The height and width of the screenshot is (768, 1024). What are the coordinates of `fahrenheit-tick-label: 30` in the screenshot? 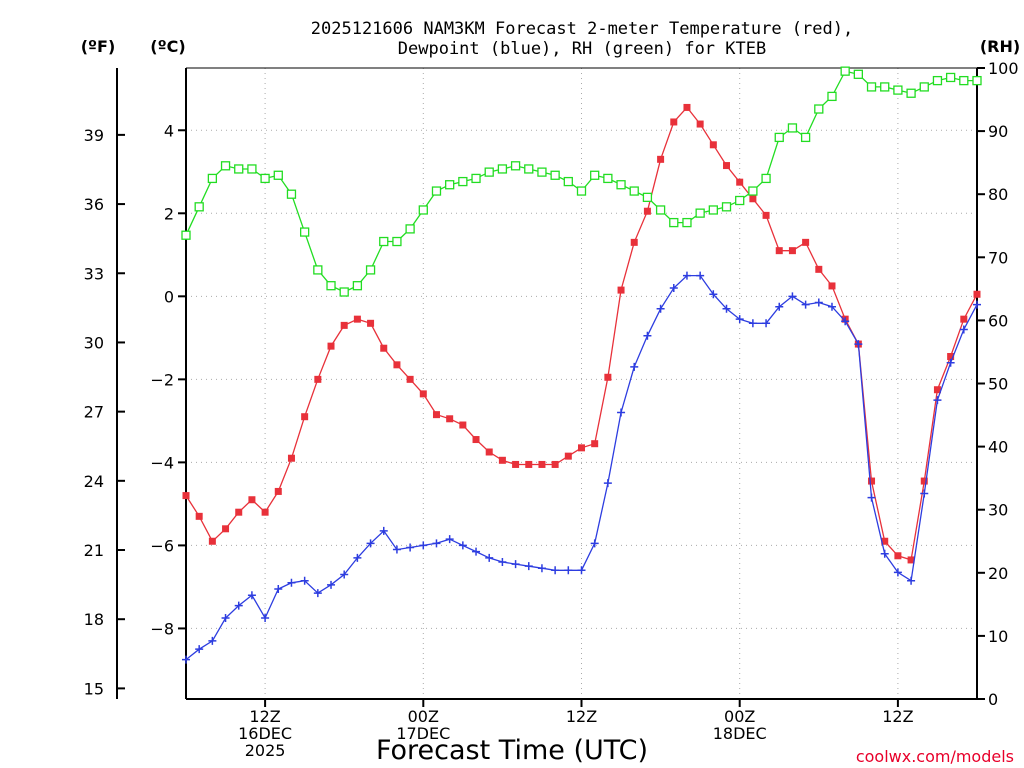 It's located at (94, 342).